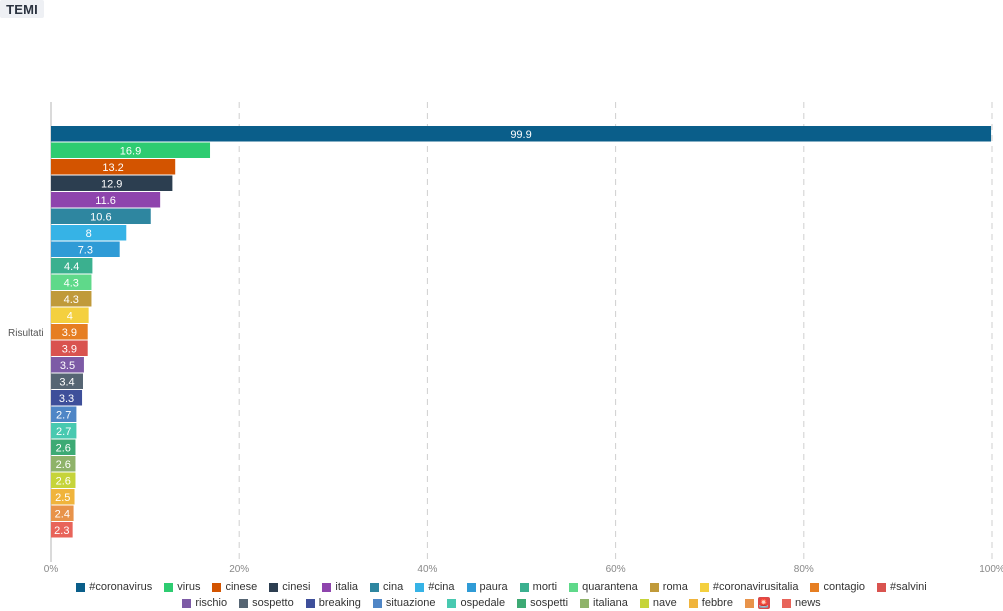 The width and height of the screenshot is (1003, 611). I want to click on legend-item: cina, so click(386, 587).